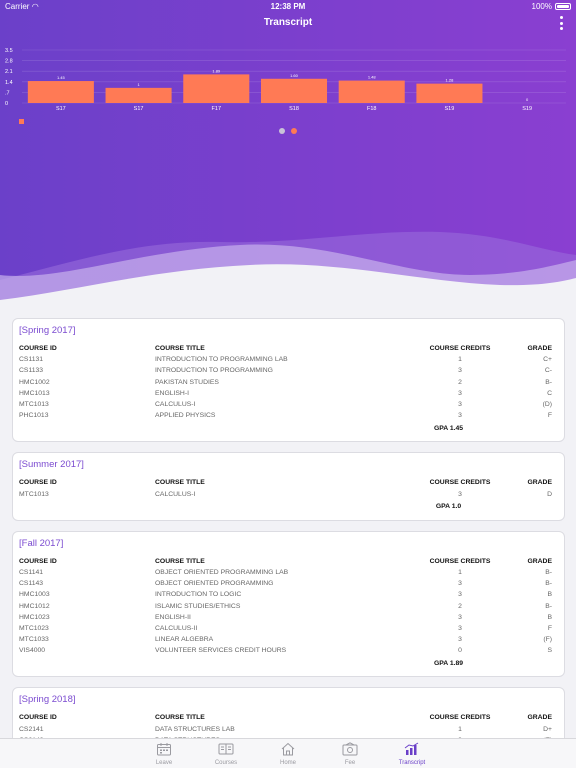  Describe the element at coordinates (7, 93) in the screenshot. I see `y-tick-label: .7` at that location.